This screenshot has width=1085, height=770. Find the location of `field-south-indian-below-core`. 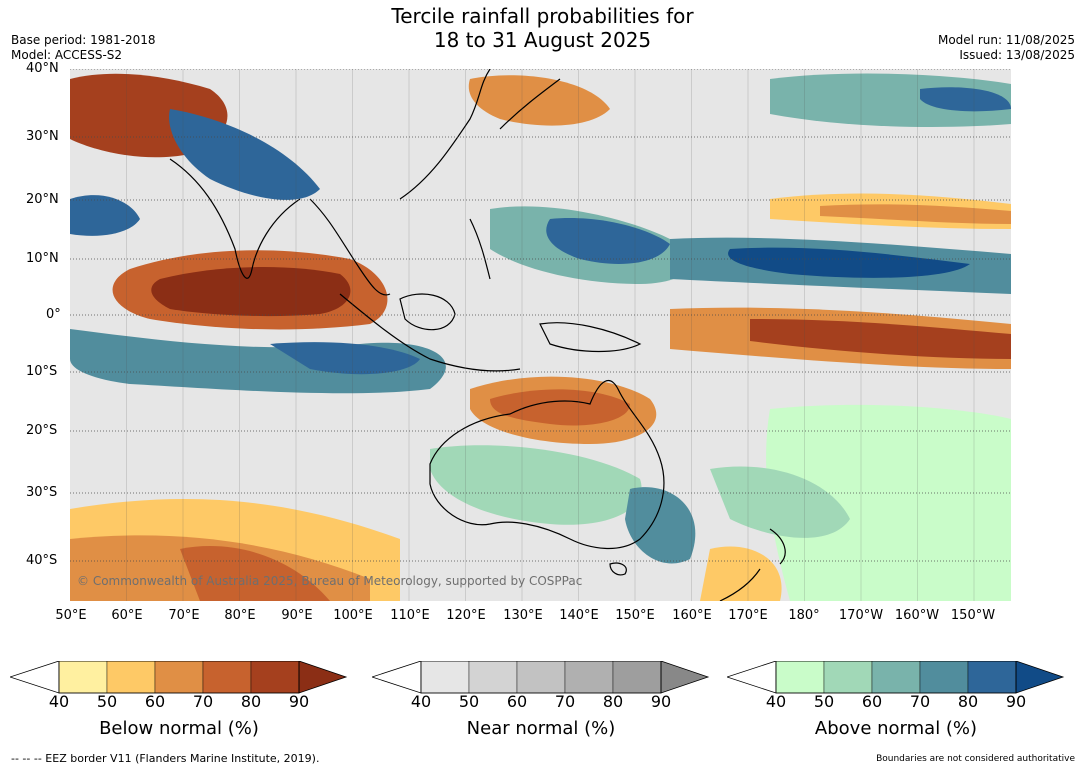

field-south-indian-below-core is located at coordinates (255, 573).